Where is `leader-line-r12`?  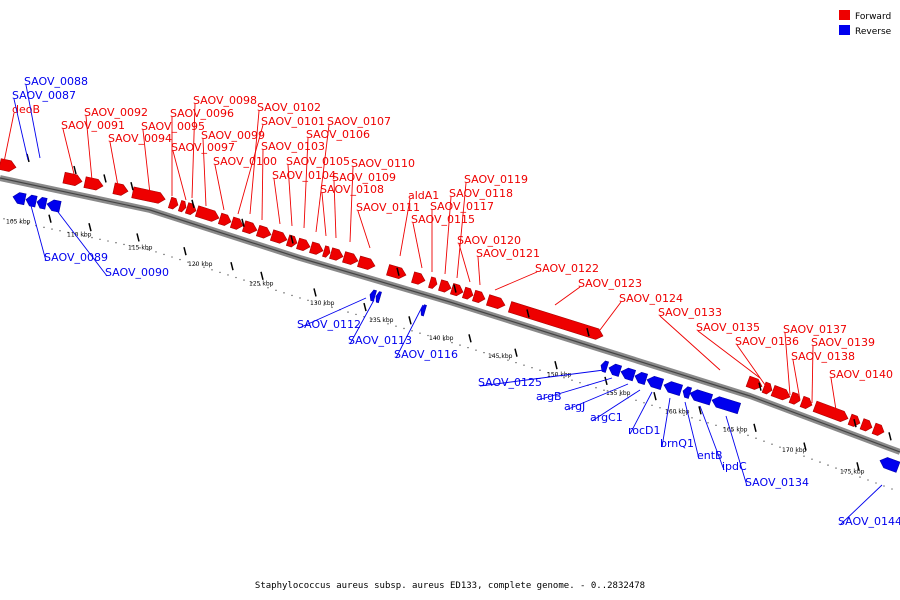 leader-line-r12 is located at coordinates (666, 422).